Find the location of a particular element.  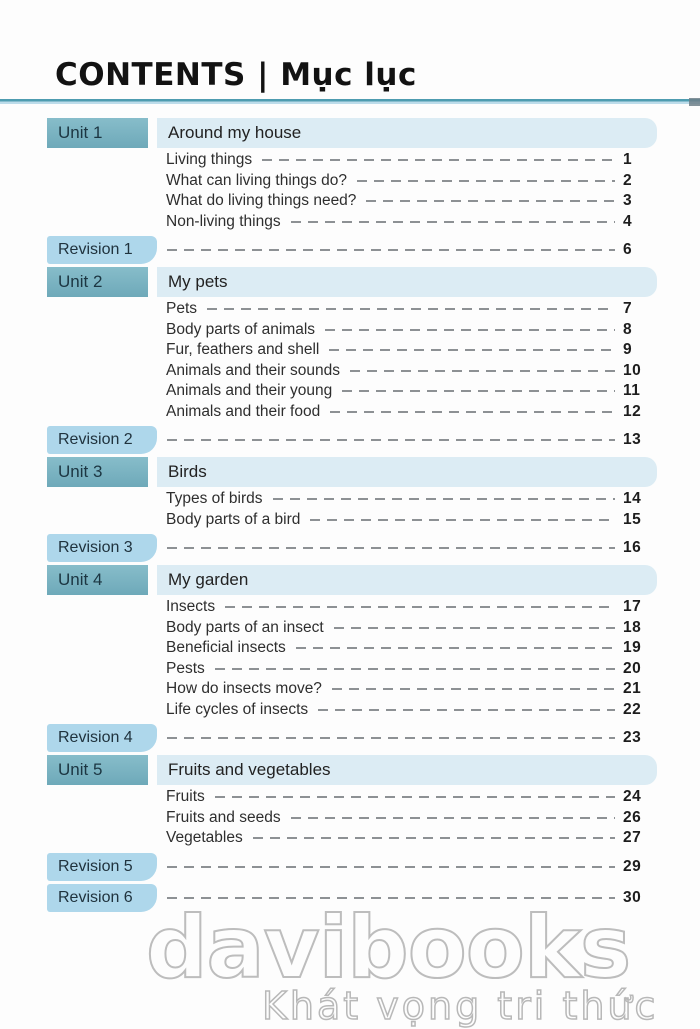

toc-item-row: Pests 20 is located at coordinates (411, 669).